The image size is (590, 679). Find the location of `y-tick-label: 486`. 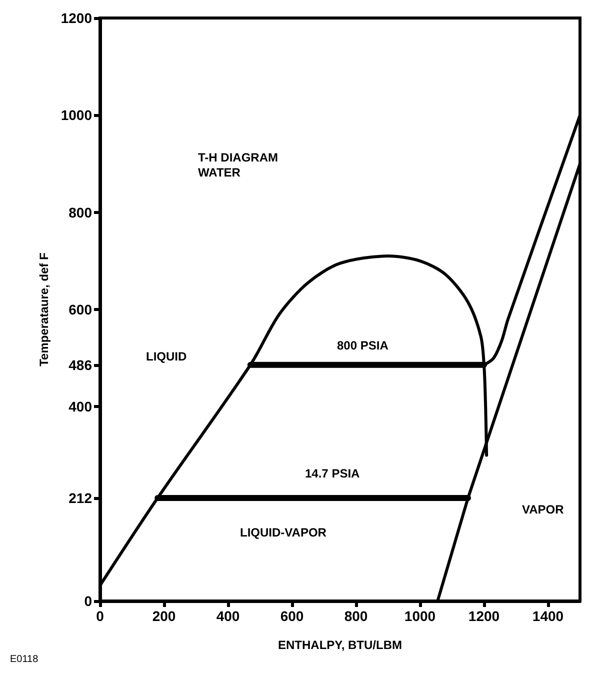

y-tick-label: 486 is located at coordinates (80, 364).